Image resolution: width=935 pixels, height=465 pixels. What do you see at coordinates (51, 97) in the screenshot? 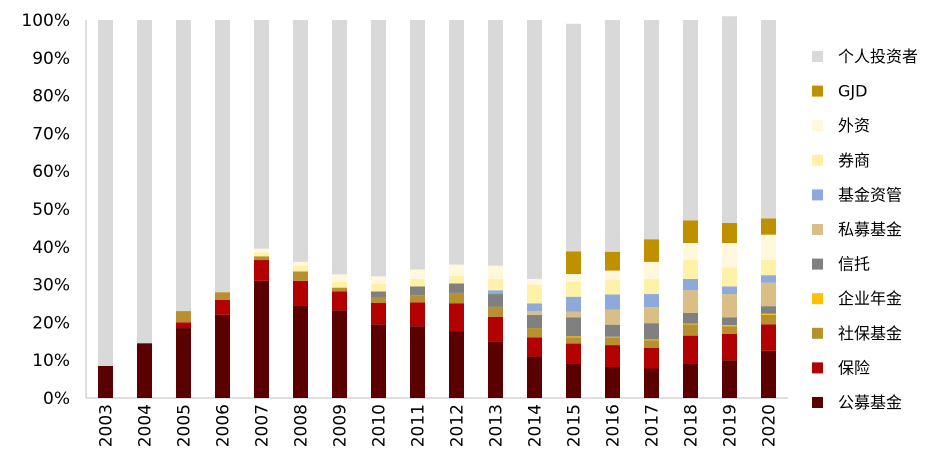
I see `y-tick-label: 80%` at bounding box center [51, 97].